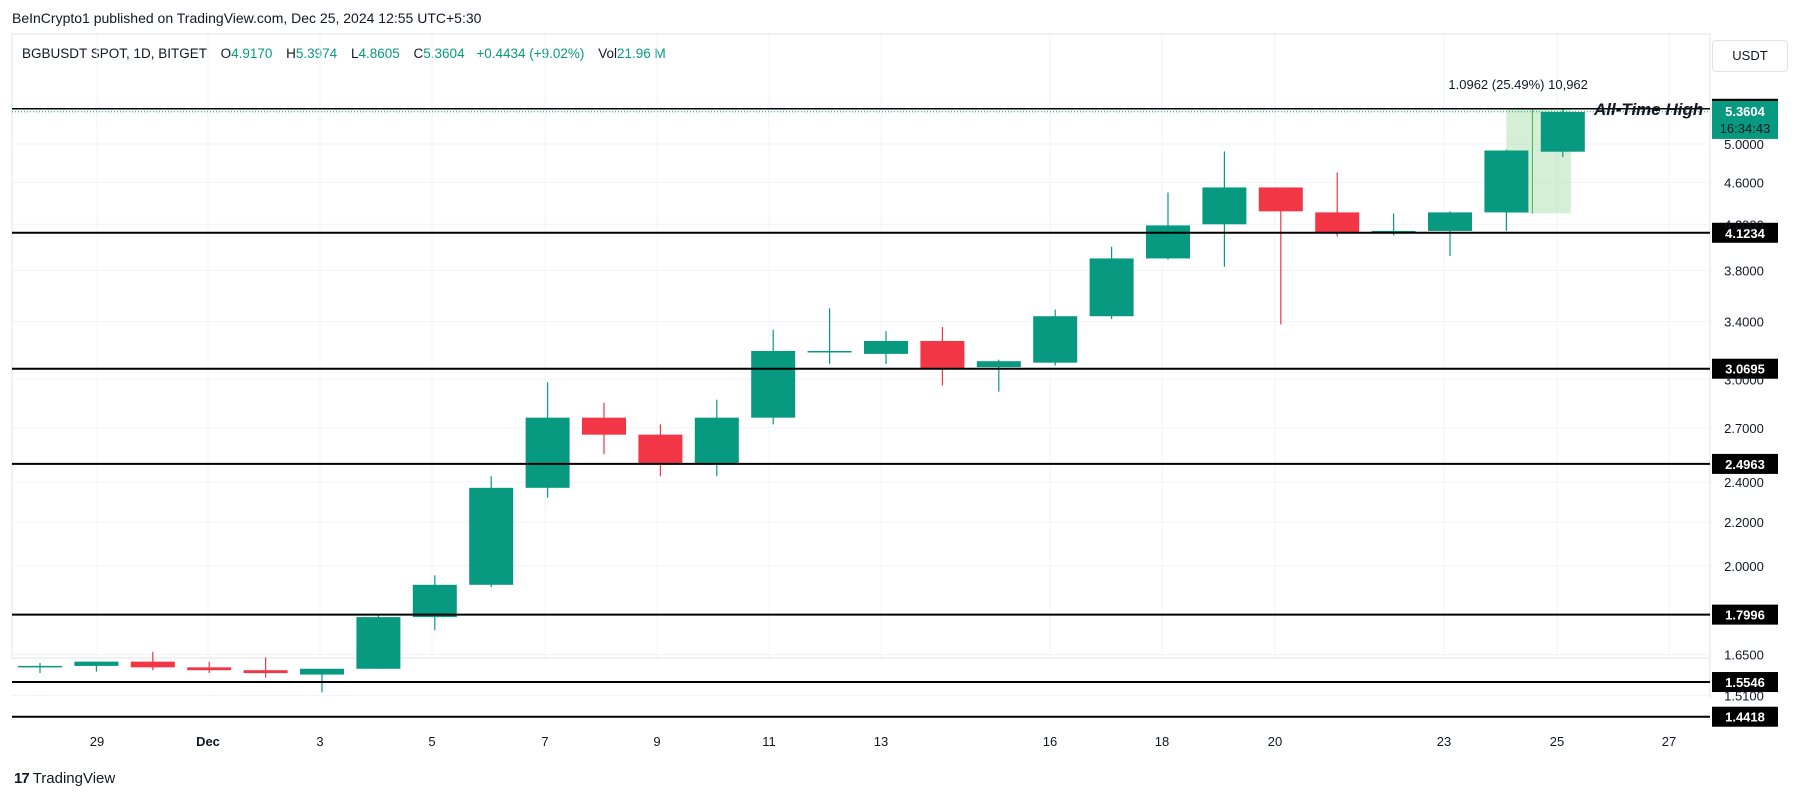 The width and height of the screenshot is (1804, 803). I want to click on x-tick-label: 18, so click(1162, 741).